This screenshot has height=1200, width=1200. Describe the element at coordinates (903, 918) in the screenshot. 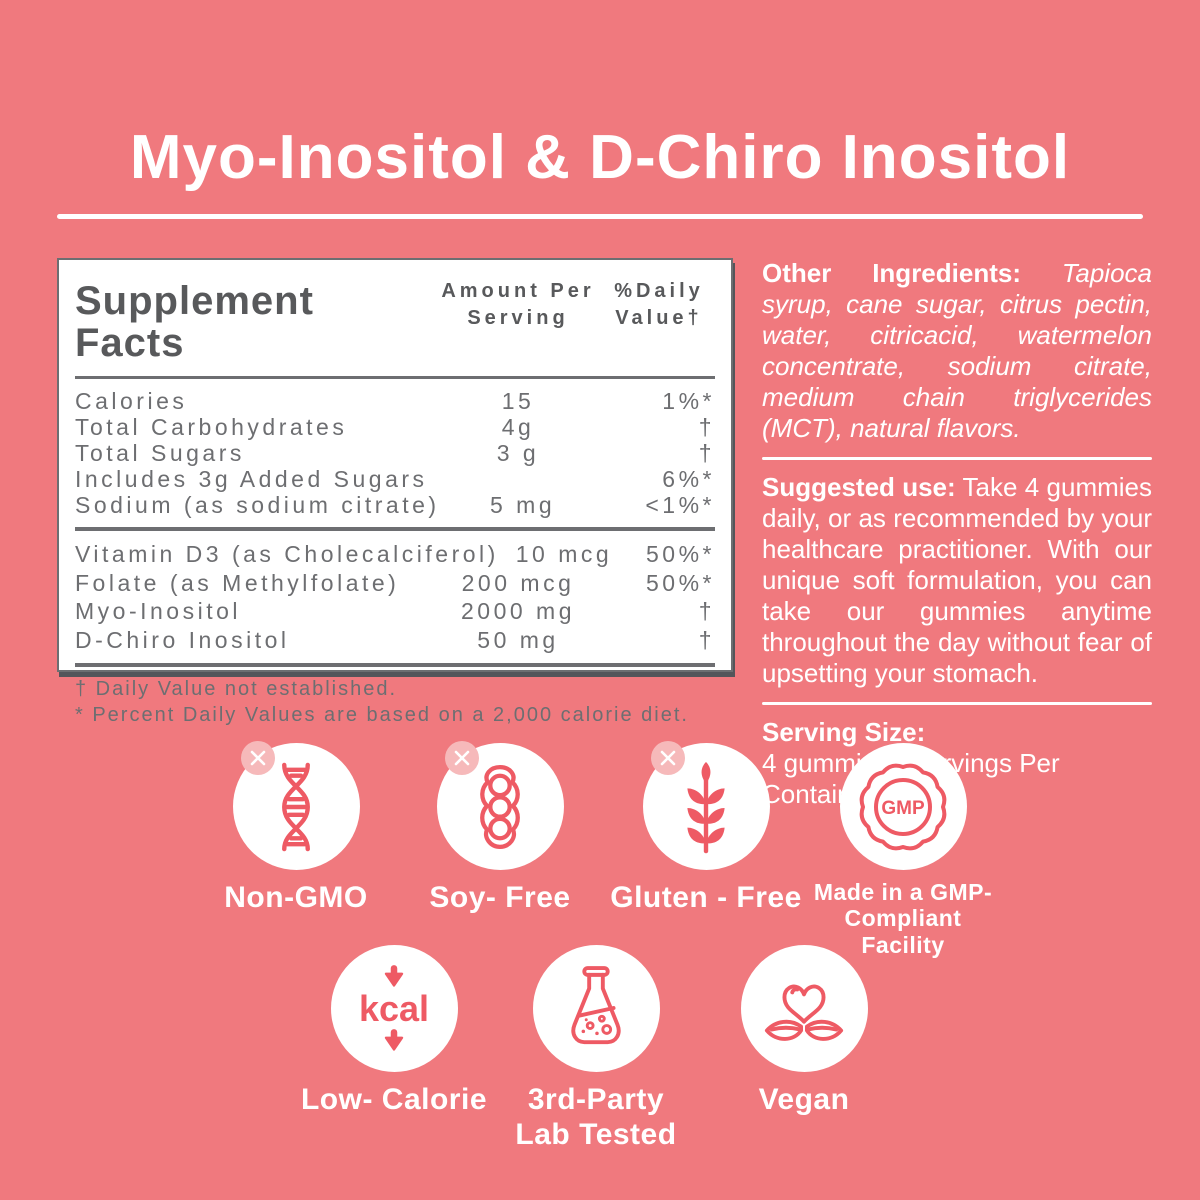

I see `badge-label: Made in a GMP- Compliant Facility` at that location.